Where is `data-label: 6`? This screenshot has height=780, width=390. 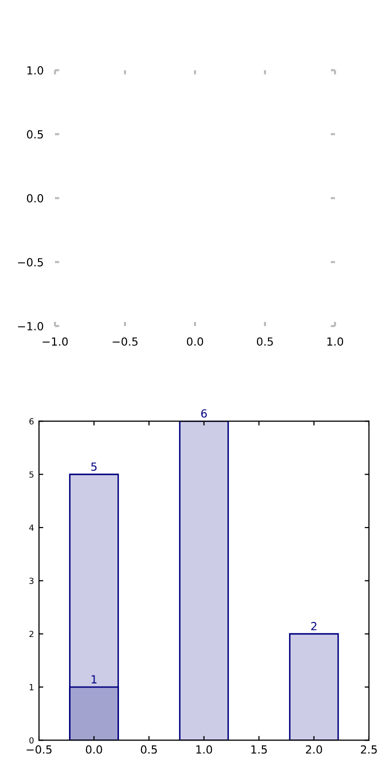
data-label: 6 is located at coordinates (204, 413).